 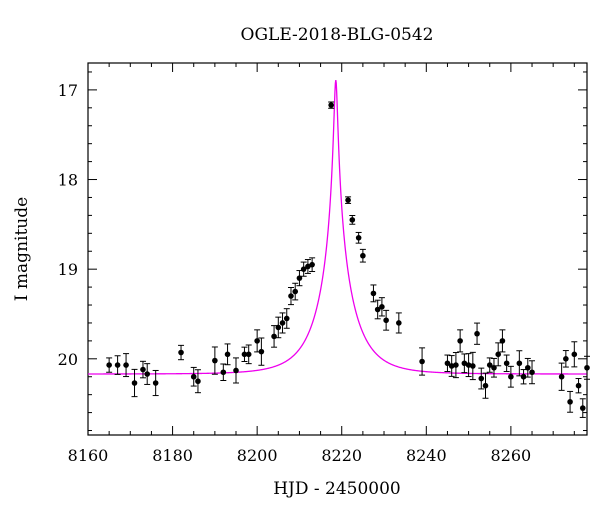 What do you see at coordinates (68, 269) in the screenshot?
I see `y-tick-label: 19` at bounding box center [68, 269].